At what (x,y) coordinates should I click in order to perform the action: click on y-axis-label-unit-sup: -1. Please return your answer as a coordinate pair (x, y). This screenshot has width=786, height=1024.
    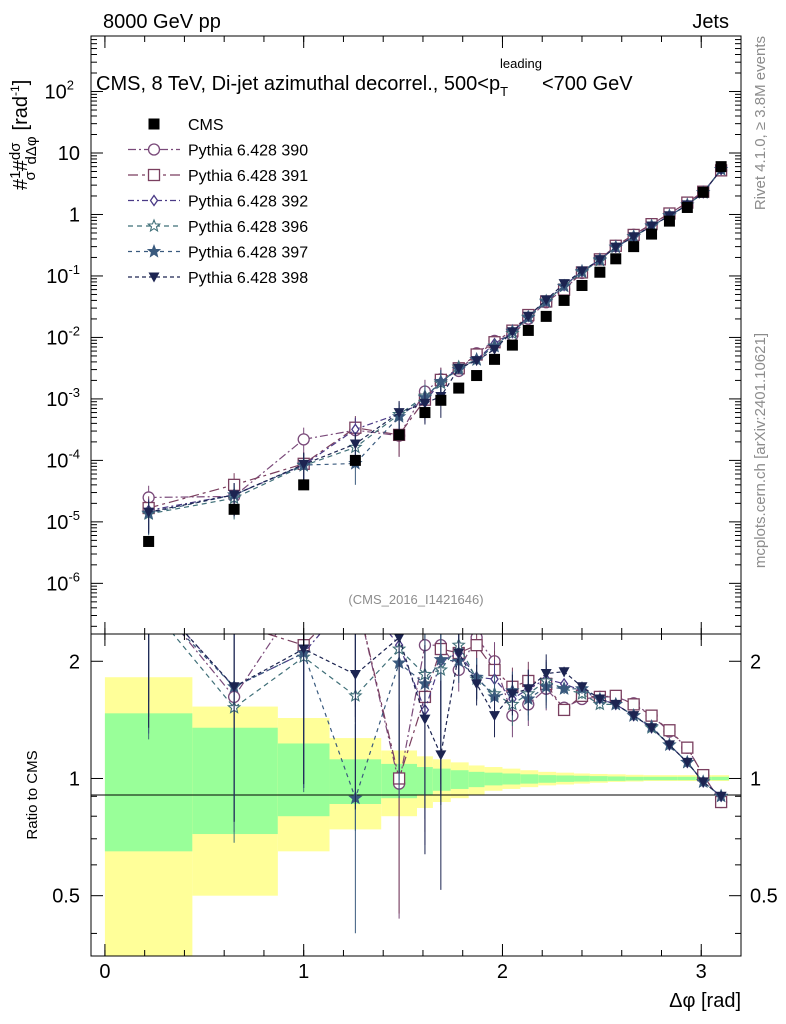
    Looking at the image, I should click on (15, 90).